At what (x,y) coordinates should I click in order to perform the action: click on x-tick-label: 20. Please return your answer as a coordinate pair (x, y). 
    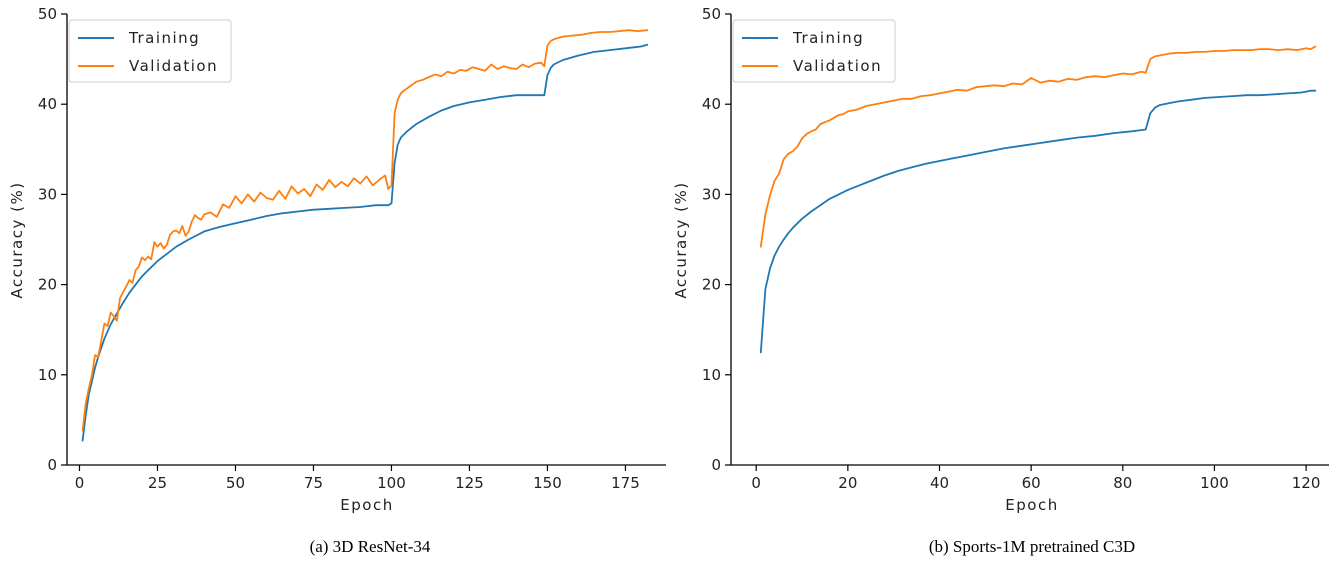
    Looking at the image, I should click on (847, 483).